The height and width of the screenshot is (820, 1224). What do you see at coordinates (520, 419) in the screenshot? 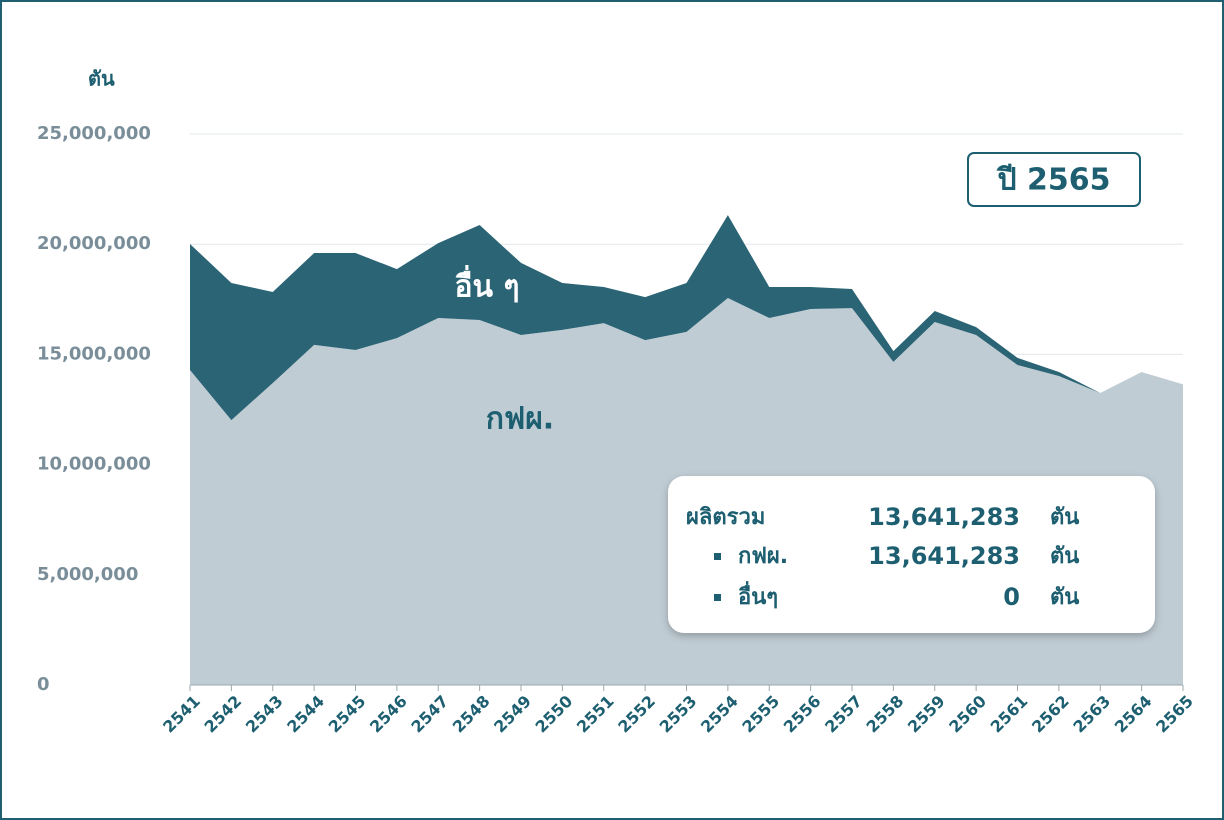
I see `series-label: กฟผ.` at bounding box center [520, 419].